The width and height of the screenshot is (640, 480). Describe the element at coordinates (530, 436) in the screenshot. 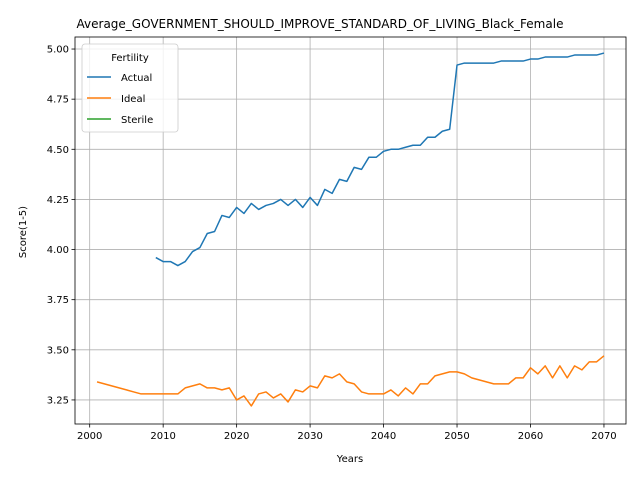

I see `x-tick-label: 2060` at that location.